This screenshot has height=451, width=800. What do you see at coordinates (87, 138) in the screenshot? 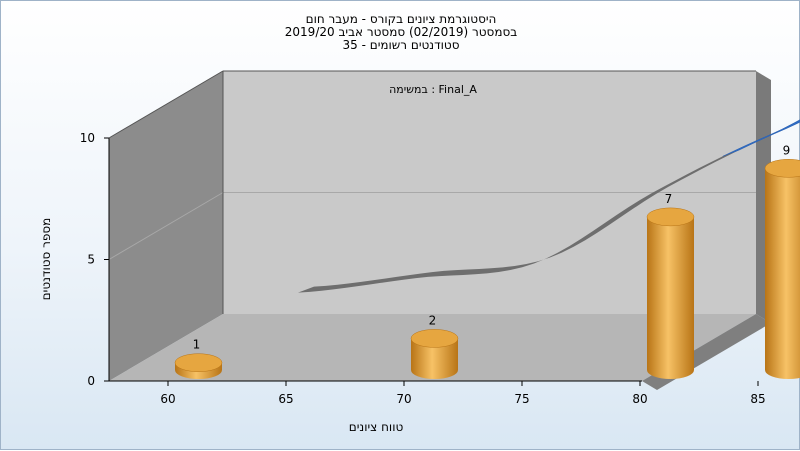
I see `y-tick-label: 10` at bounding box center [87, 138].